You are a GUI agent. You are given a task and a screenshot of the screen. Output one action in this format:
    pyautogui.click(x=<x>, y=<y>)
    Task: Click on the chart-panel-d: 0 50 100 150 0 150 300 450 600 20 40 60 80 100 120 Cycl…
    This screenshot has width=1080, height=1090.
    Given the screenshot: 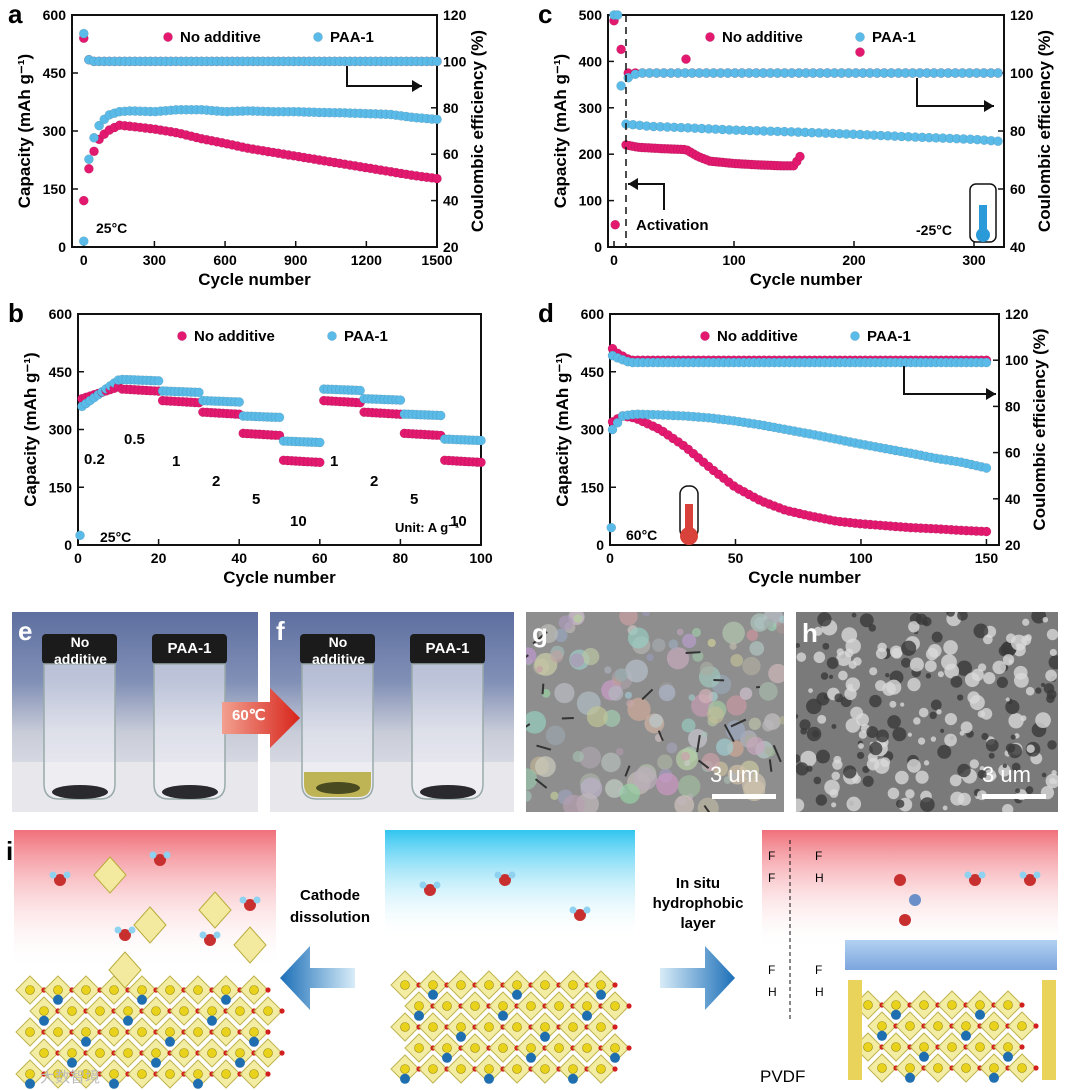 What is the action you would take?
    pyautogui.click(x=793, y=442)
    